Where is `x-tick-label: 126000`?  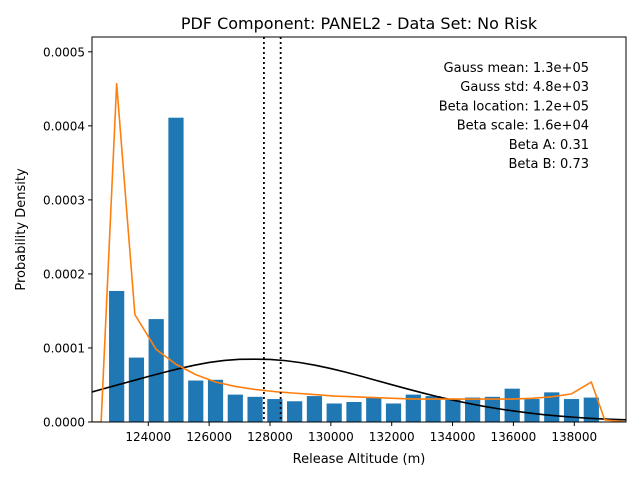 x-tick-label: 126000 is located at coordinates (209, 437).